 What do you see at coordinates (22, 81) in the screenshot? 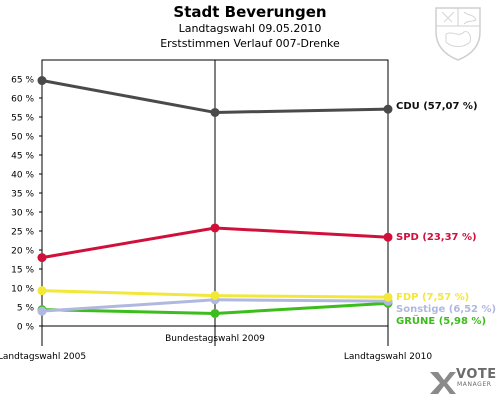
I see `y-tick-label: 65 %` at bounding box center [22, 81].